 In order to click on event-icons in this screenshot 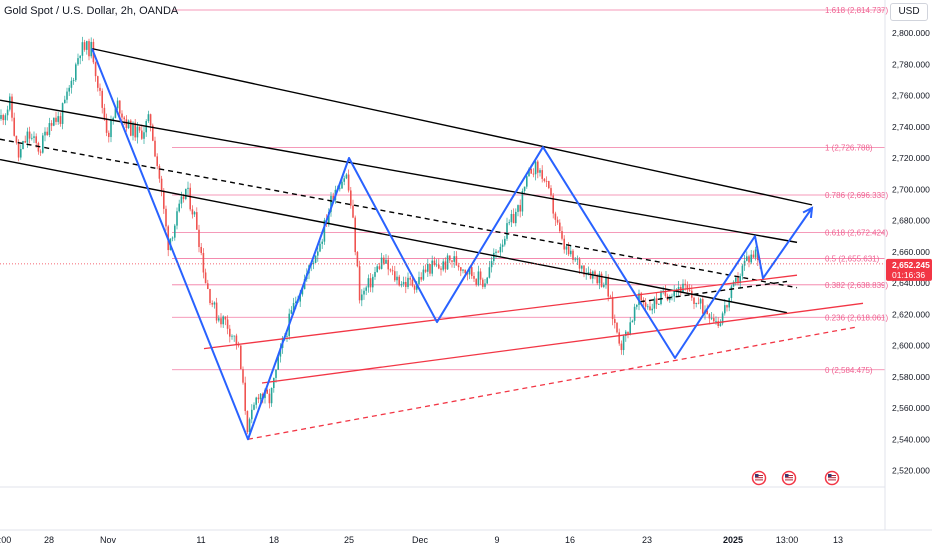, I will do `click(795, 478)`.